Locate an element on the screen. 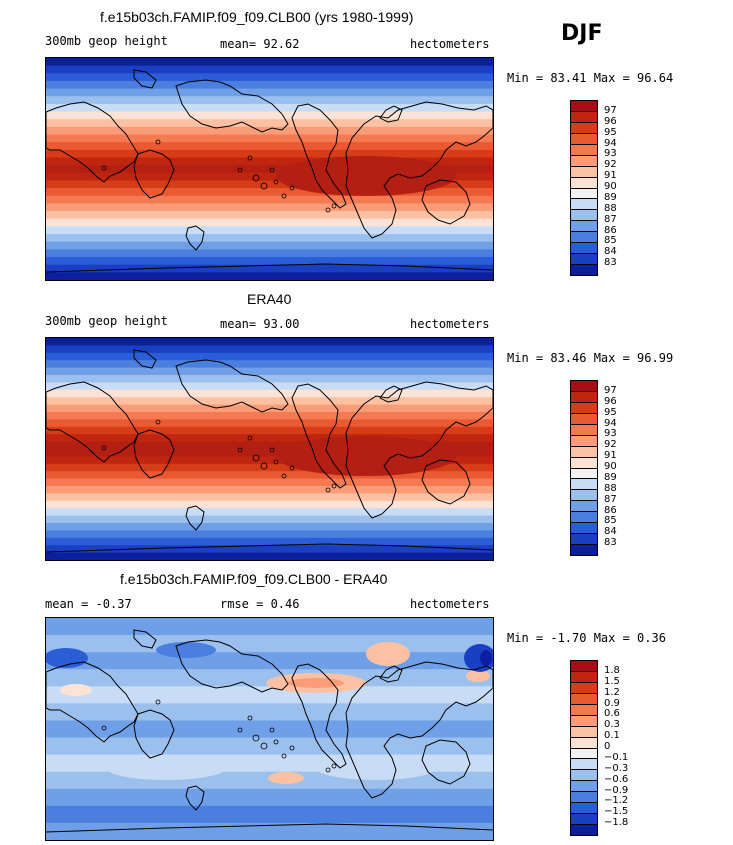  panel2-mean-label: mean= 93.00 is located at coordinates (260, 324).